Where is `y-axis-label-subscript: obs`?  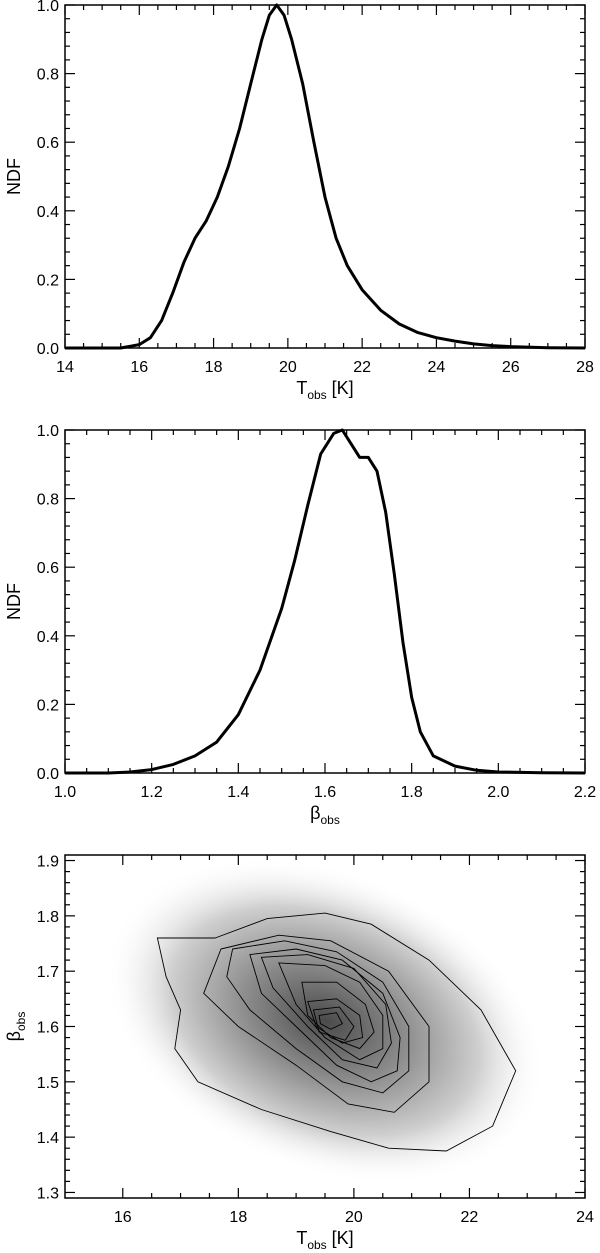
y-axis-label-subscript: obs is located at coordinates (21, 1021).